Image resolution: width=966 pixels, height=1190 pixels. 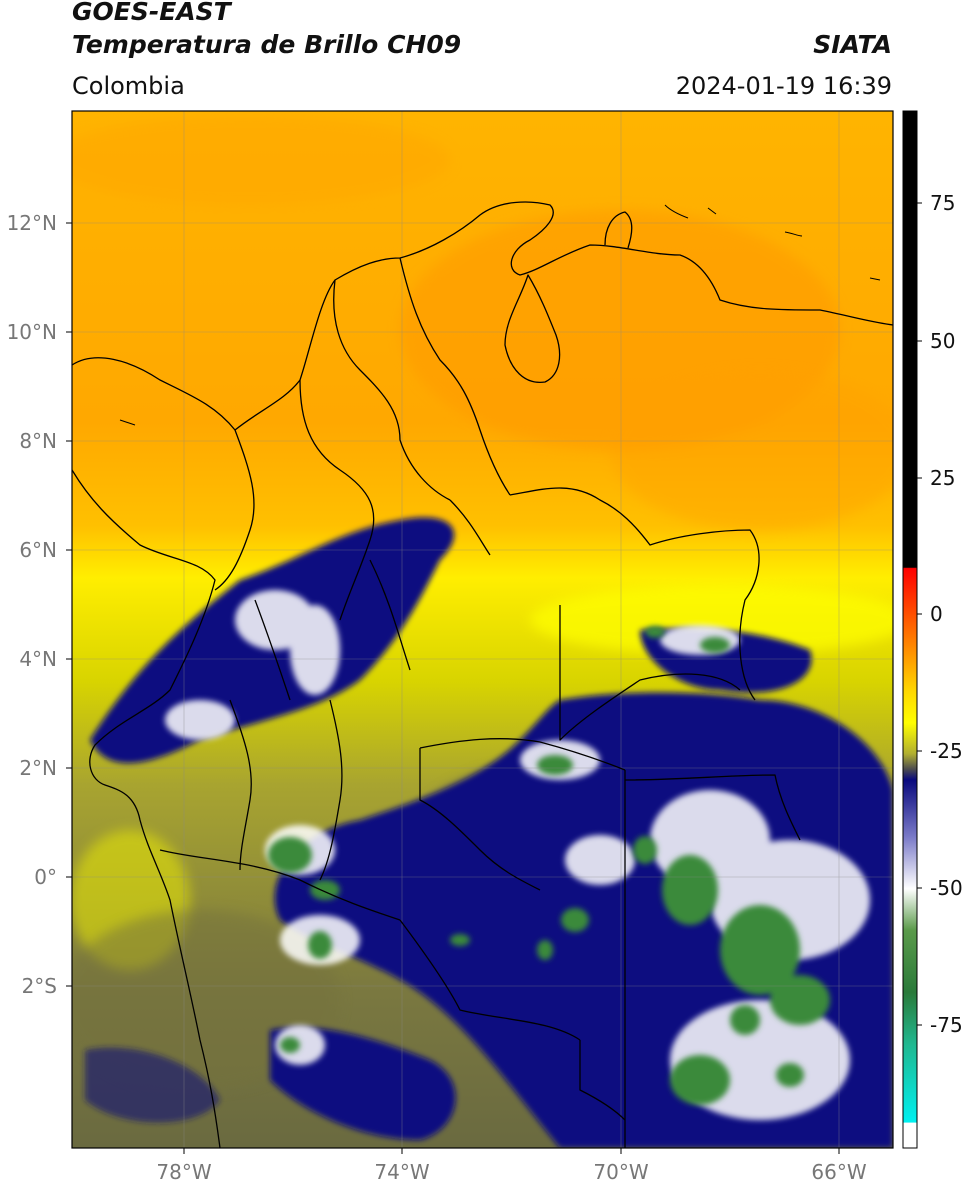 What do you see at coordinates (839, 1172) in the screenshot?
I see `lon-label-66w: 66°W` at bounding box center [839, 1172].